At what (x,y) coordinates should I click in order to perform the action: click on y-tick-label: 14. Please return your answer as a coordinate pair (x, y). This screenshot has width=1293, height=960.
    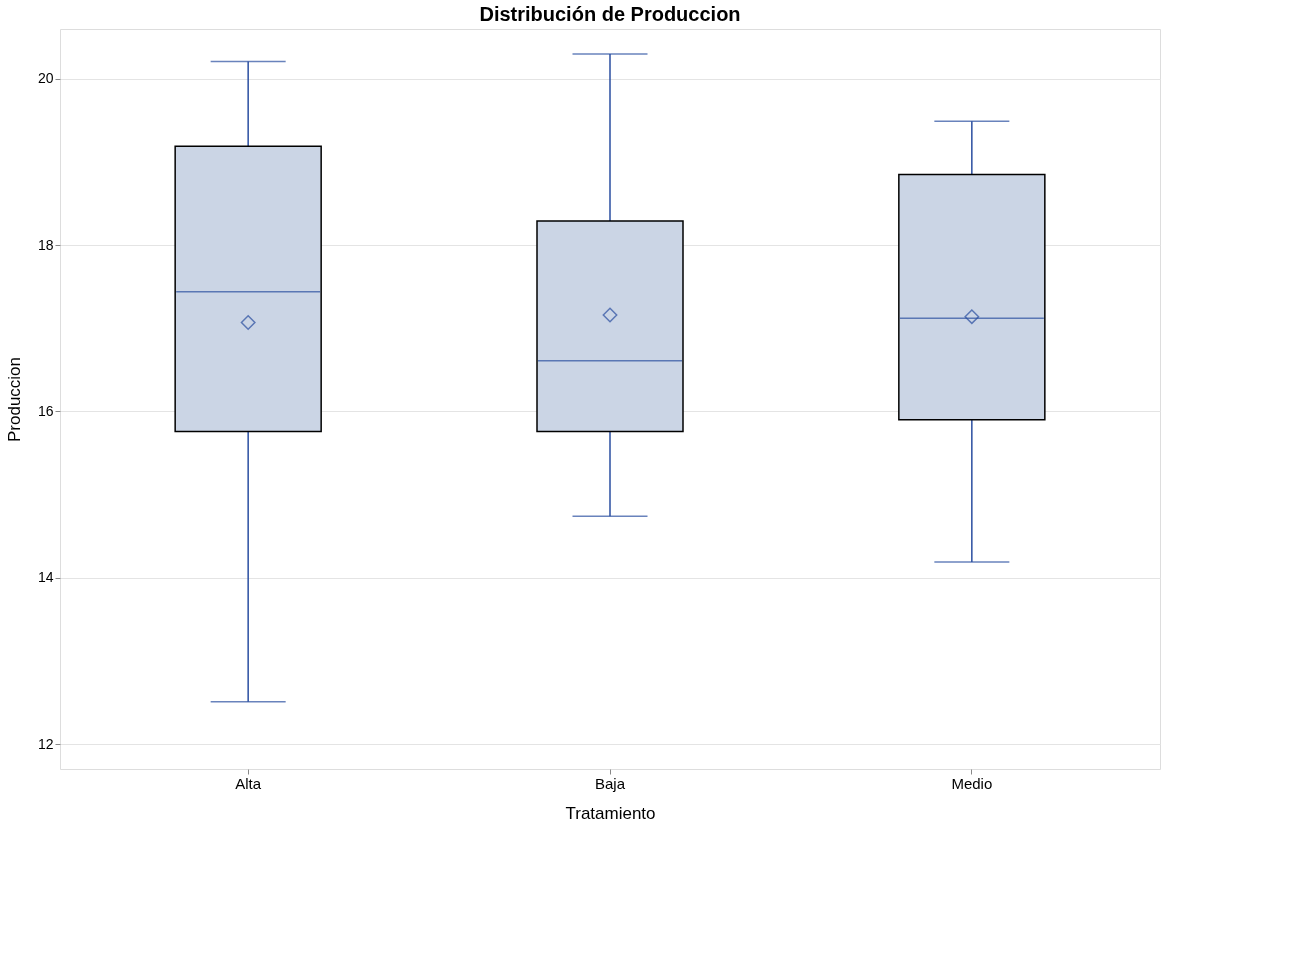
    Looking at the image, I should click on (45, 577).